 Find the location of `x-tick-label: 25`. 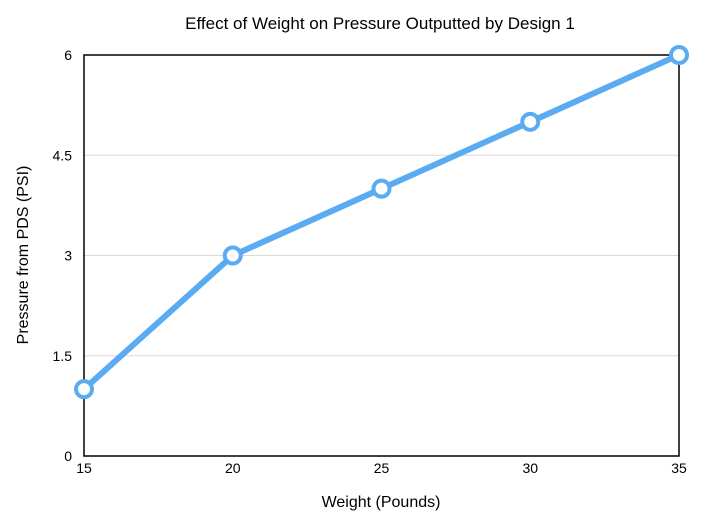

x-tick-label: 25 is located at coordinates (382, 468).